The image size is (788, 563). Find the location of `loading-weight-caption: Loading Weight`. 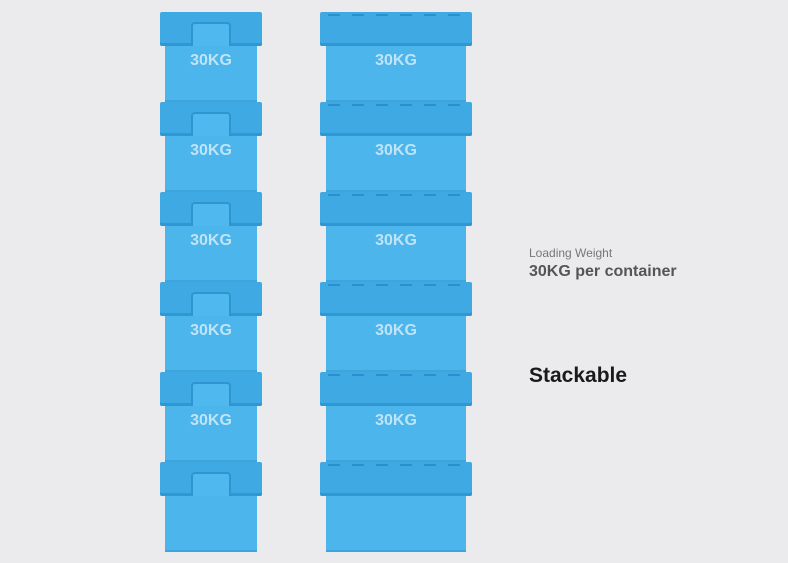

loading-weight-caption: Loading Weight is located at coordinates (571, 253).